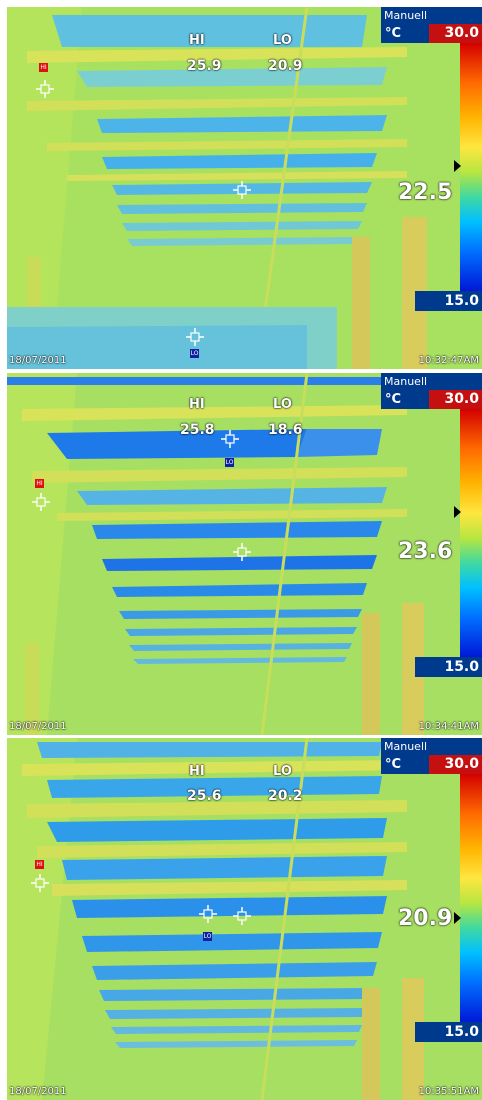 This screenshot has width=482, height=1100. What do you see at coordinates (425, 192) in the screenshot?
I see `center-temperature: 22.5` at bounding box center [425, 192].